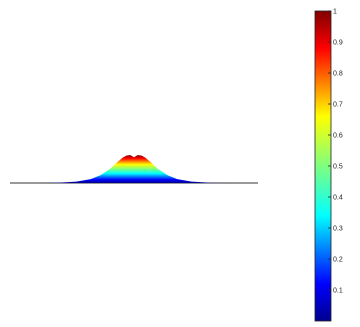 The width and height of the screenshot is (360, 327). I want to click on colorbar-tick-label: 1, so click(335, 12).